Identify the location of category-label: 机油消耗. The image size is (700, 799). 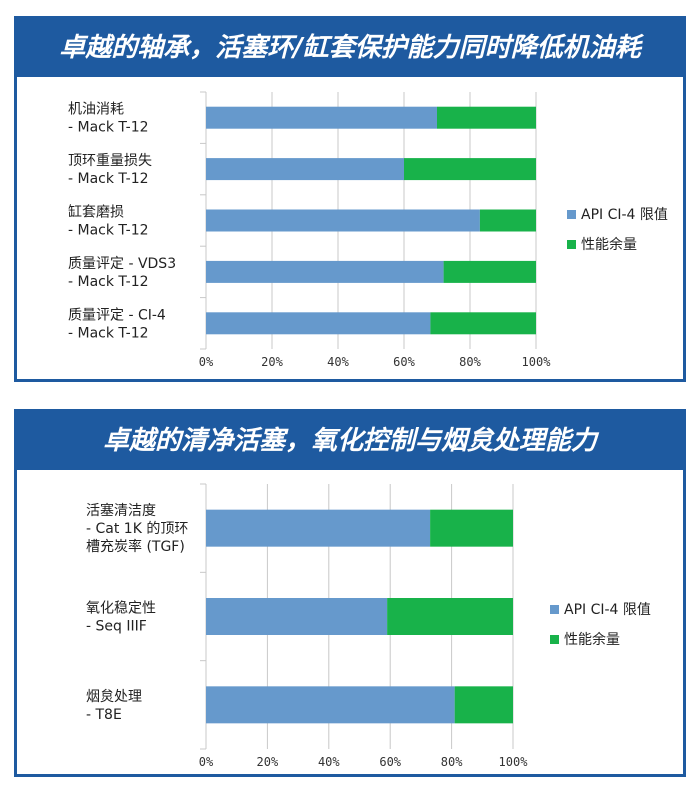
(96, 110).